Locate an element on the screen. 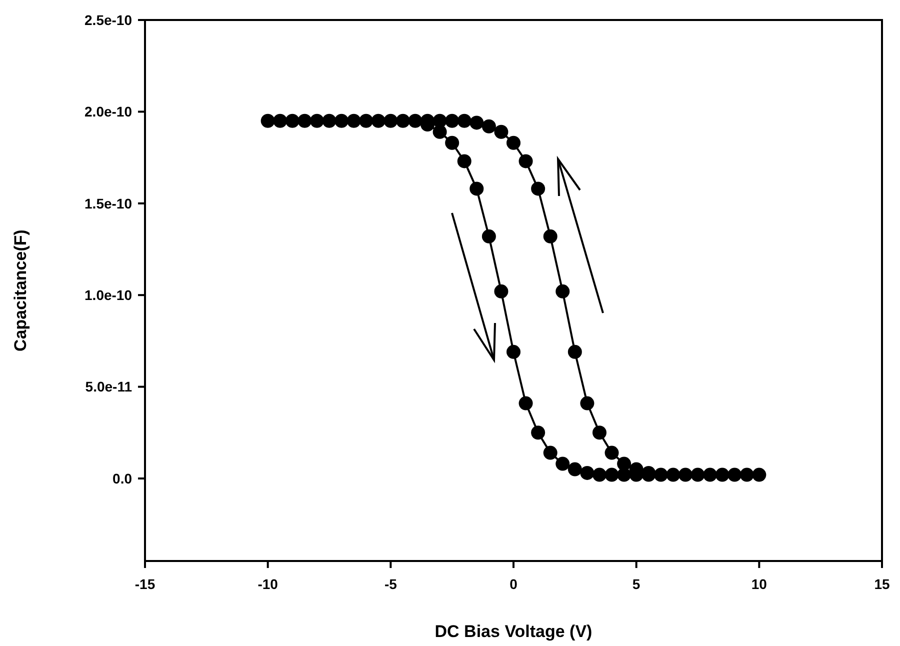 This screenshot has height=646, width=900. x-tick-label: -15 is located at coordinates (145, 584).